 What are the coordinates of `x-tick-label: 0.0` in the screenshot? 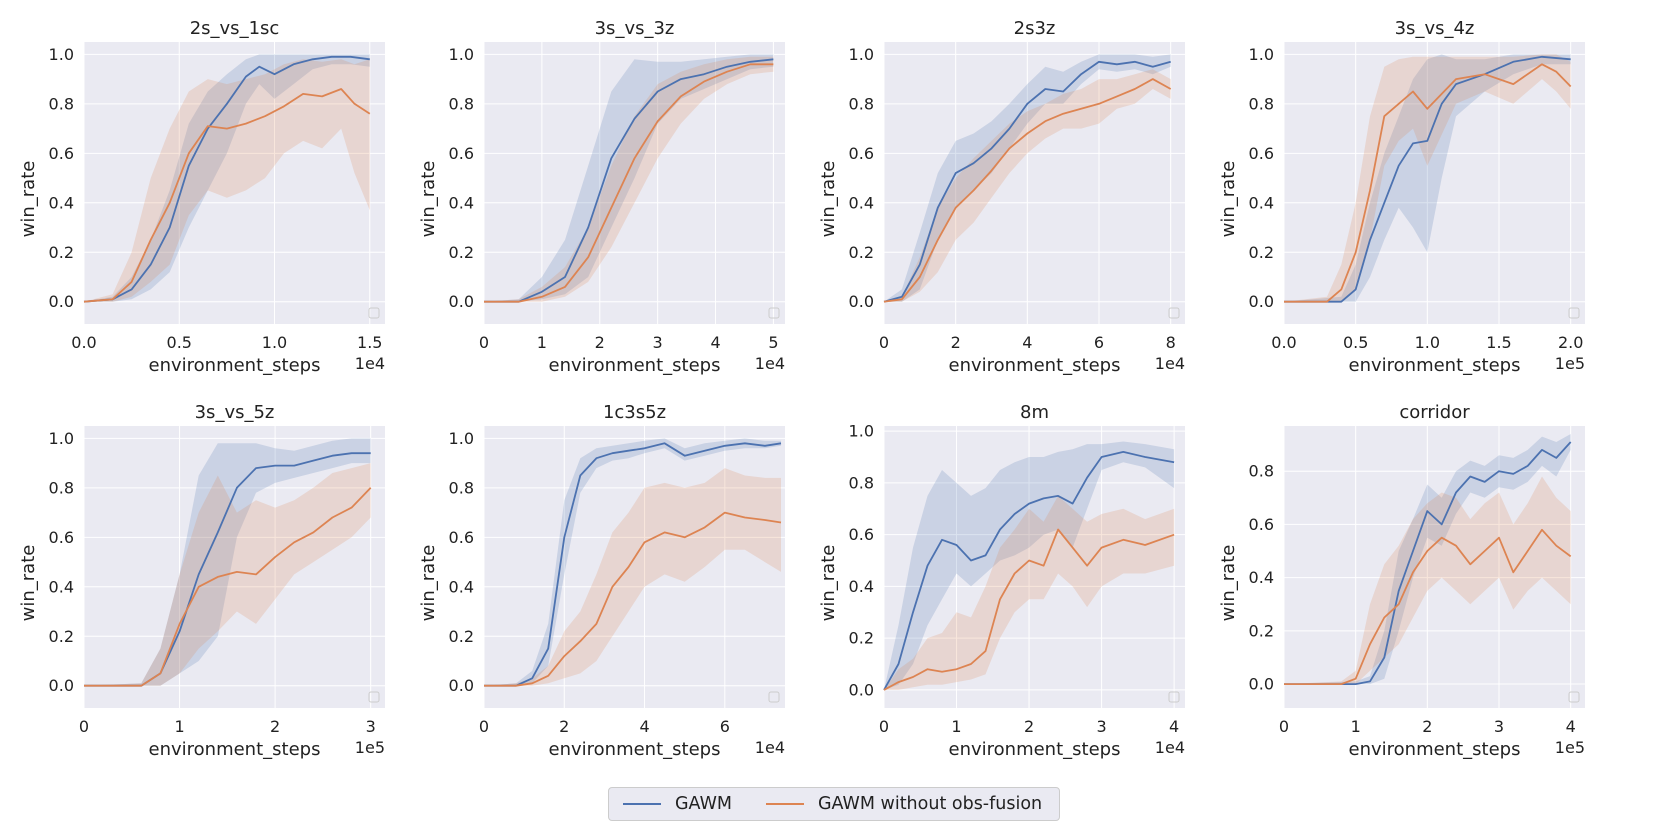 It's located at (83, 342).